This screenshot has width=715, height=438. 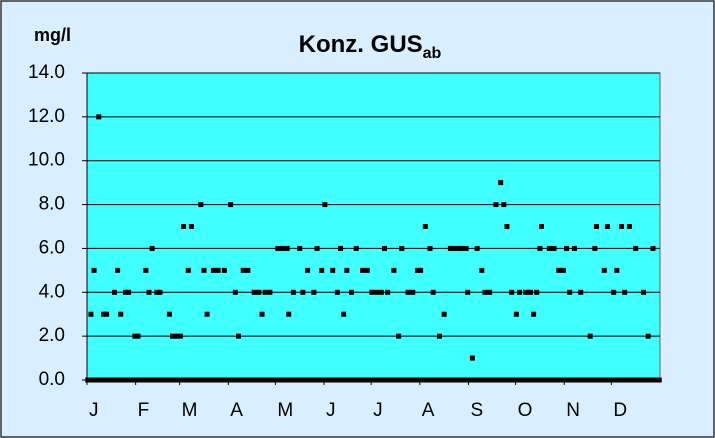 What do you see at coordinates (525, 410) in the screenshot?
I see `x-tick-label: O` at bounding box center [525, 410].